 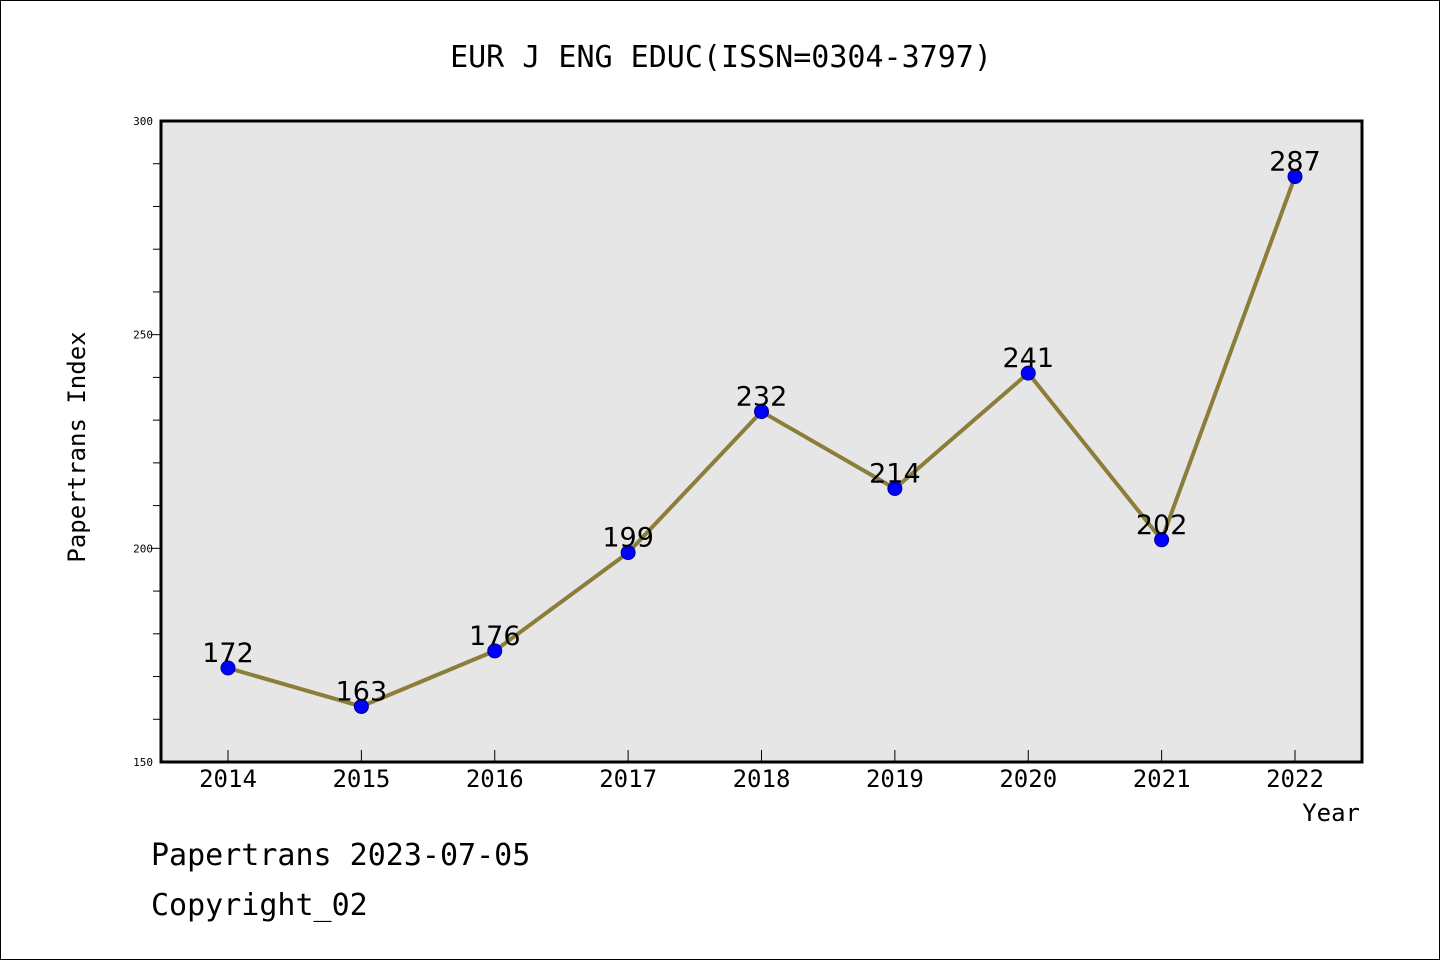 I want to click on x-tick-label: 2019, so click(x=895, y=779).